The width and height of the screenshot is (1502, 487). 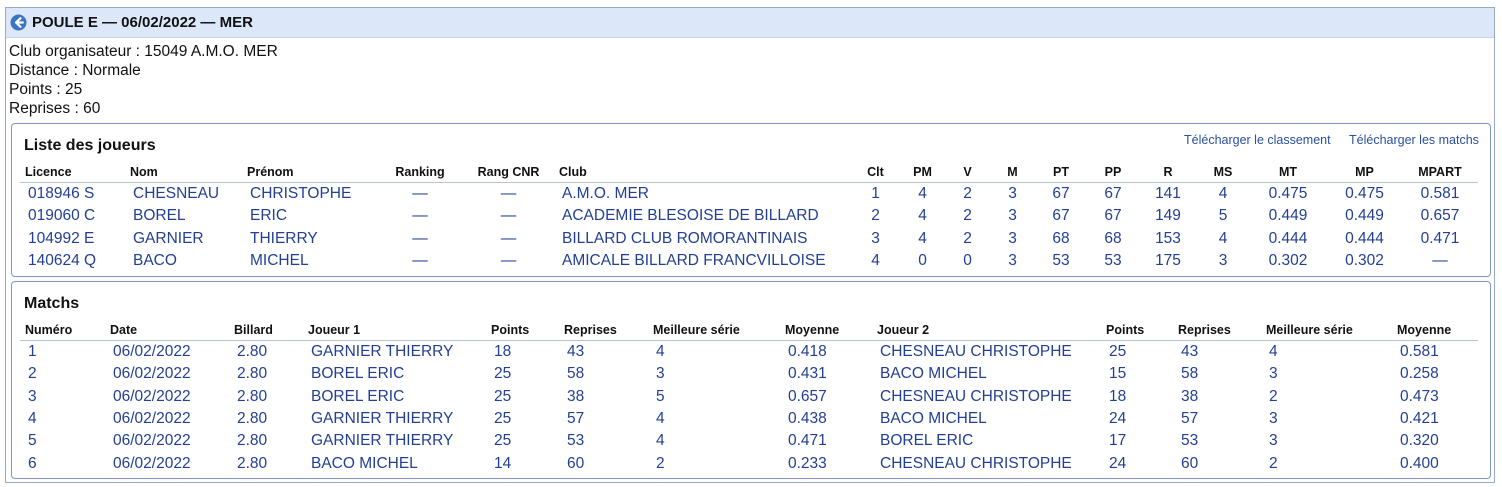 I want to click on page-title: POULE E — 06/02/2022 — MER, so click(x=142, y=22).